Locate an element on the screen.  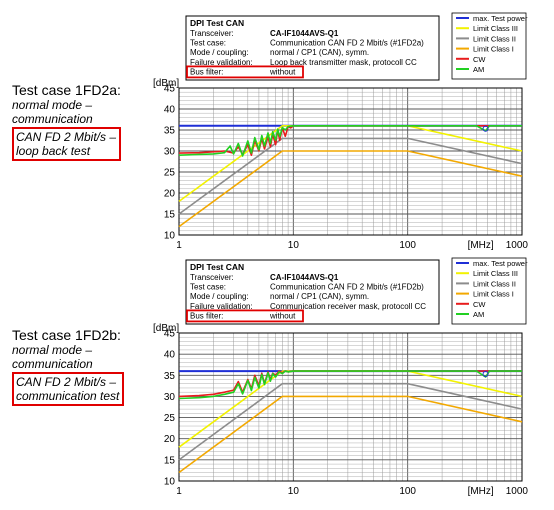
side-label-line: loop back test is located at coordinates (53, 151).